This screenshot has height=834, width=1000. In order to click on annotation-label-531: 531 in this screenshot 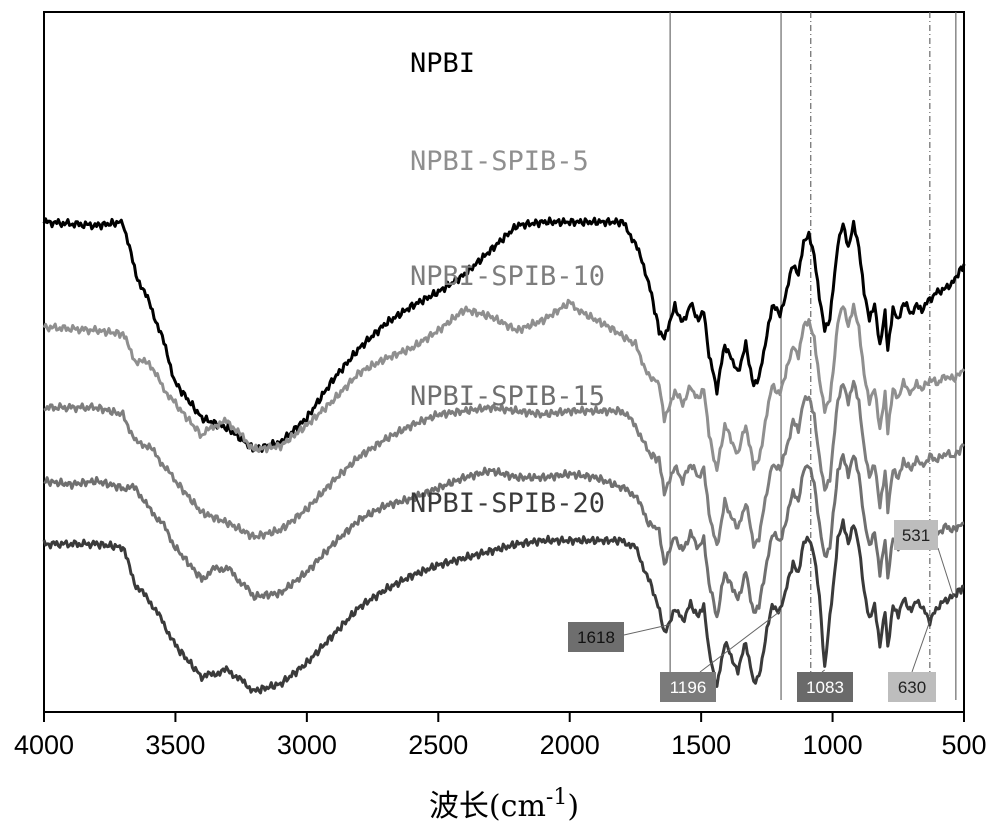, I will do `click(916, 535)`.